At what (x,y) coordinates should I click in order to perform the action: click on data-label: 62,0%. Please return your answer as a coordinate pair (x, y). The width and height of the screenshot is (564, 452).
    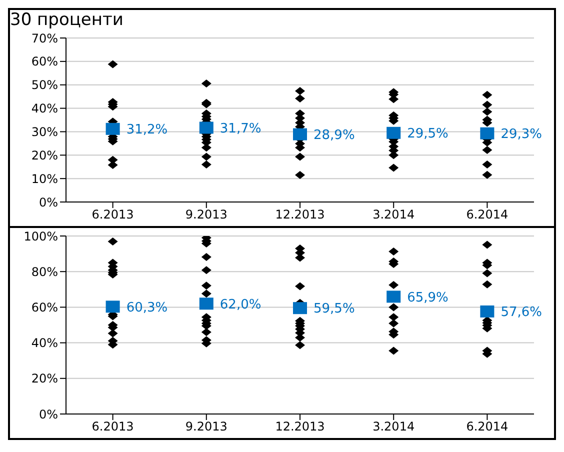
    Looking at the image, I should click on (241, 304).